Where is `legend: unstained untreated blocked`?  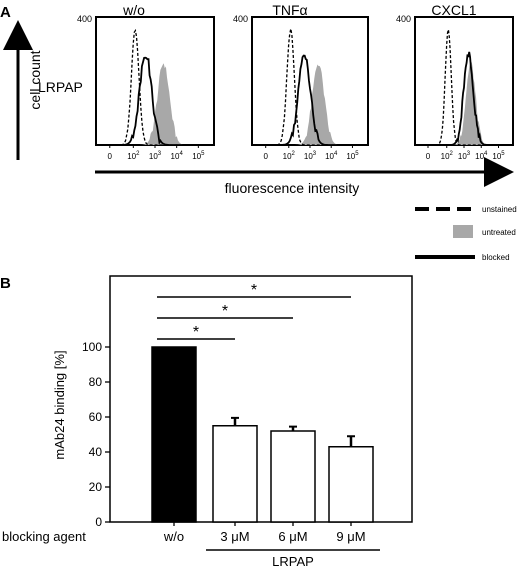 legend: unstained untreated blocked is located at coordinates (466, 233).